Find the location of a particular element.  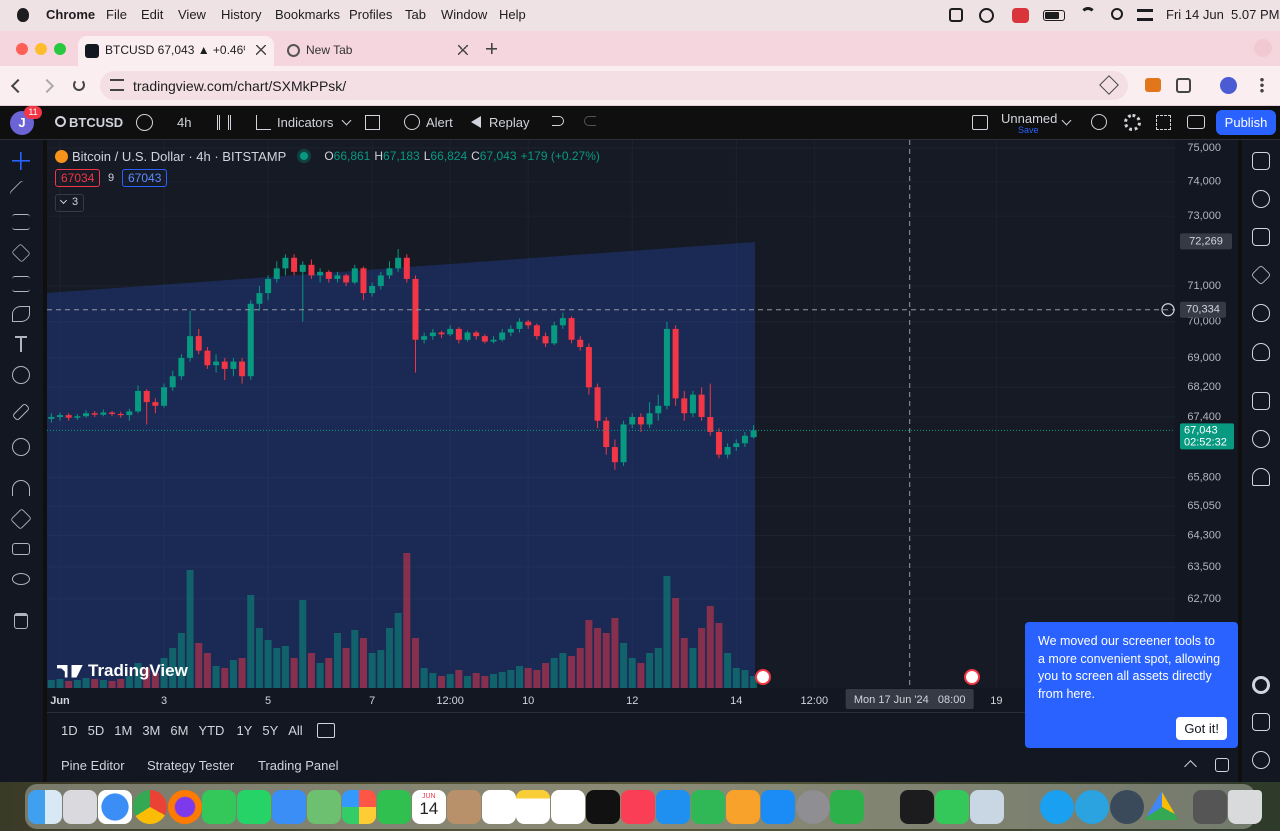

panel-maximize is located at coordinates (1222, 765).